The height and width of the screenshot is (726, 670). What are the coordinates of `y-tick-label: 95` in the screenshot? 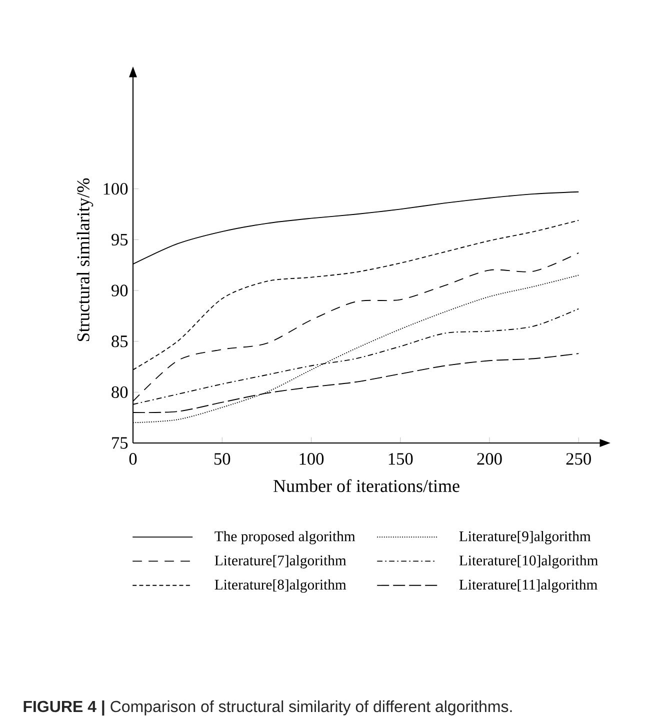 It's located at (120, 240).